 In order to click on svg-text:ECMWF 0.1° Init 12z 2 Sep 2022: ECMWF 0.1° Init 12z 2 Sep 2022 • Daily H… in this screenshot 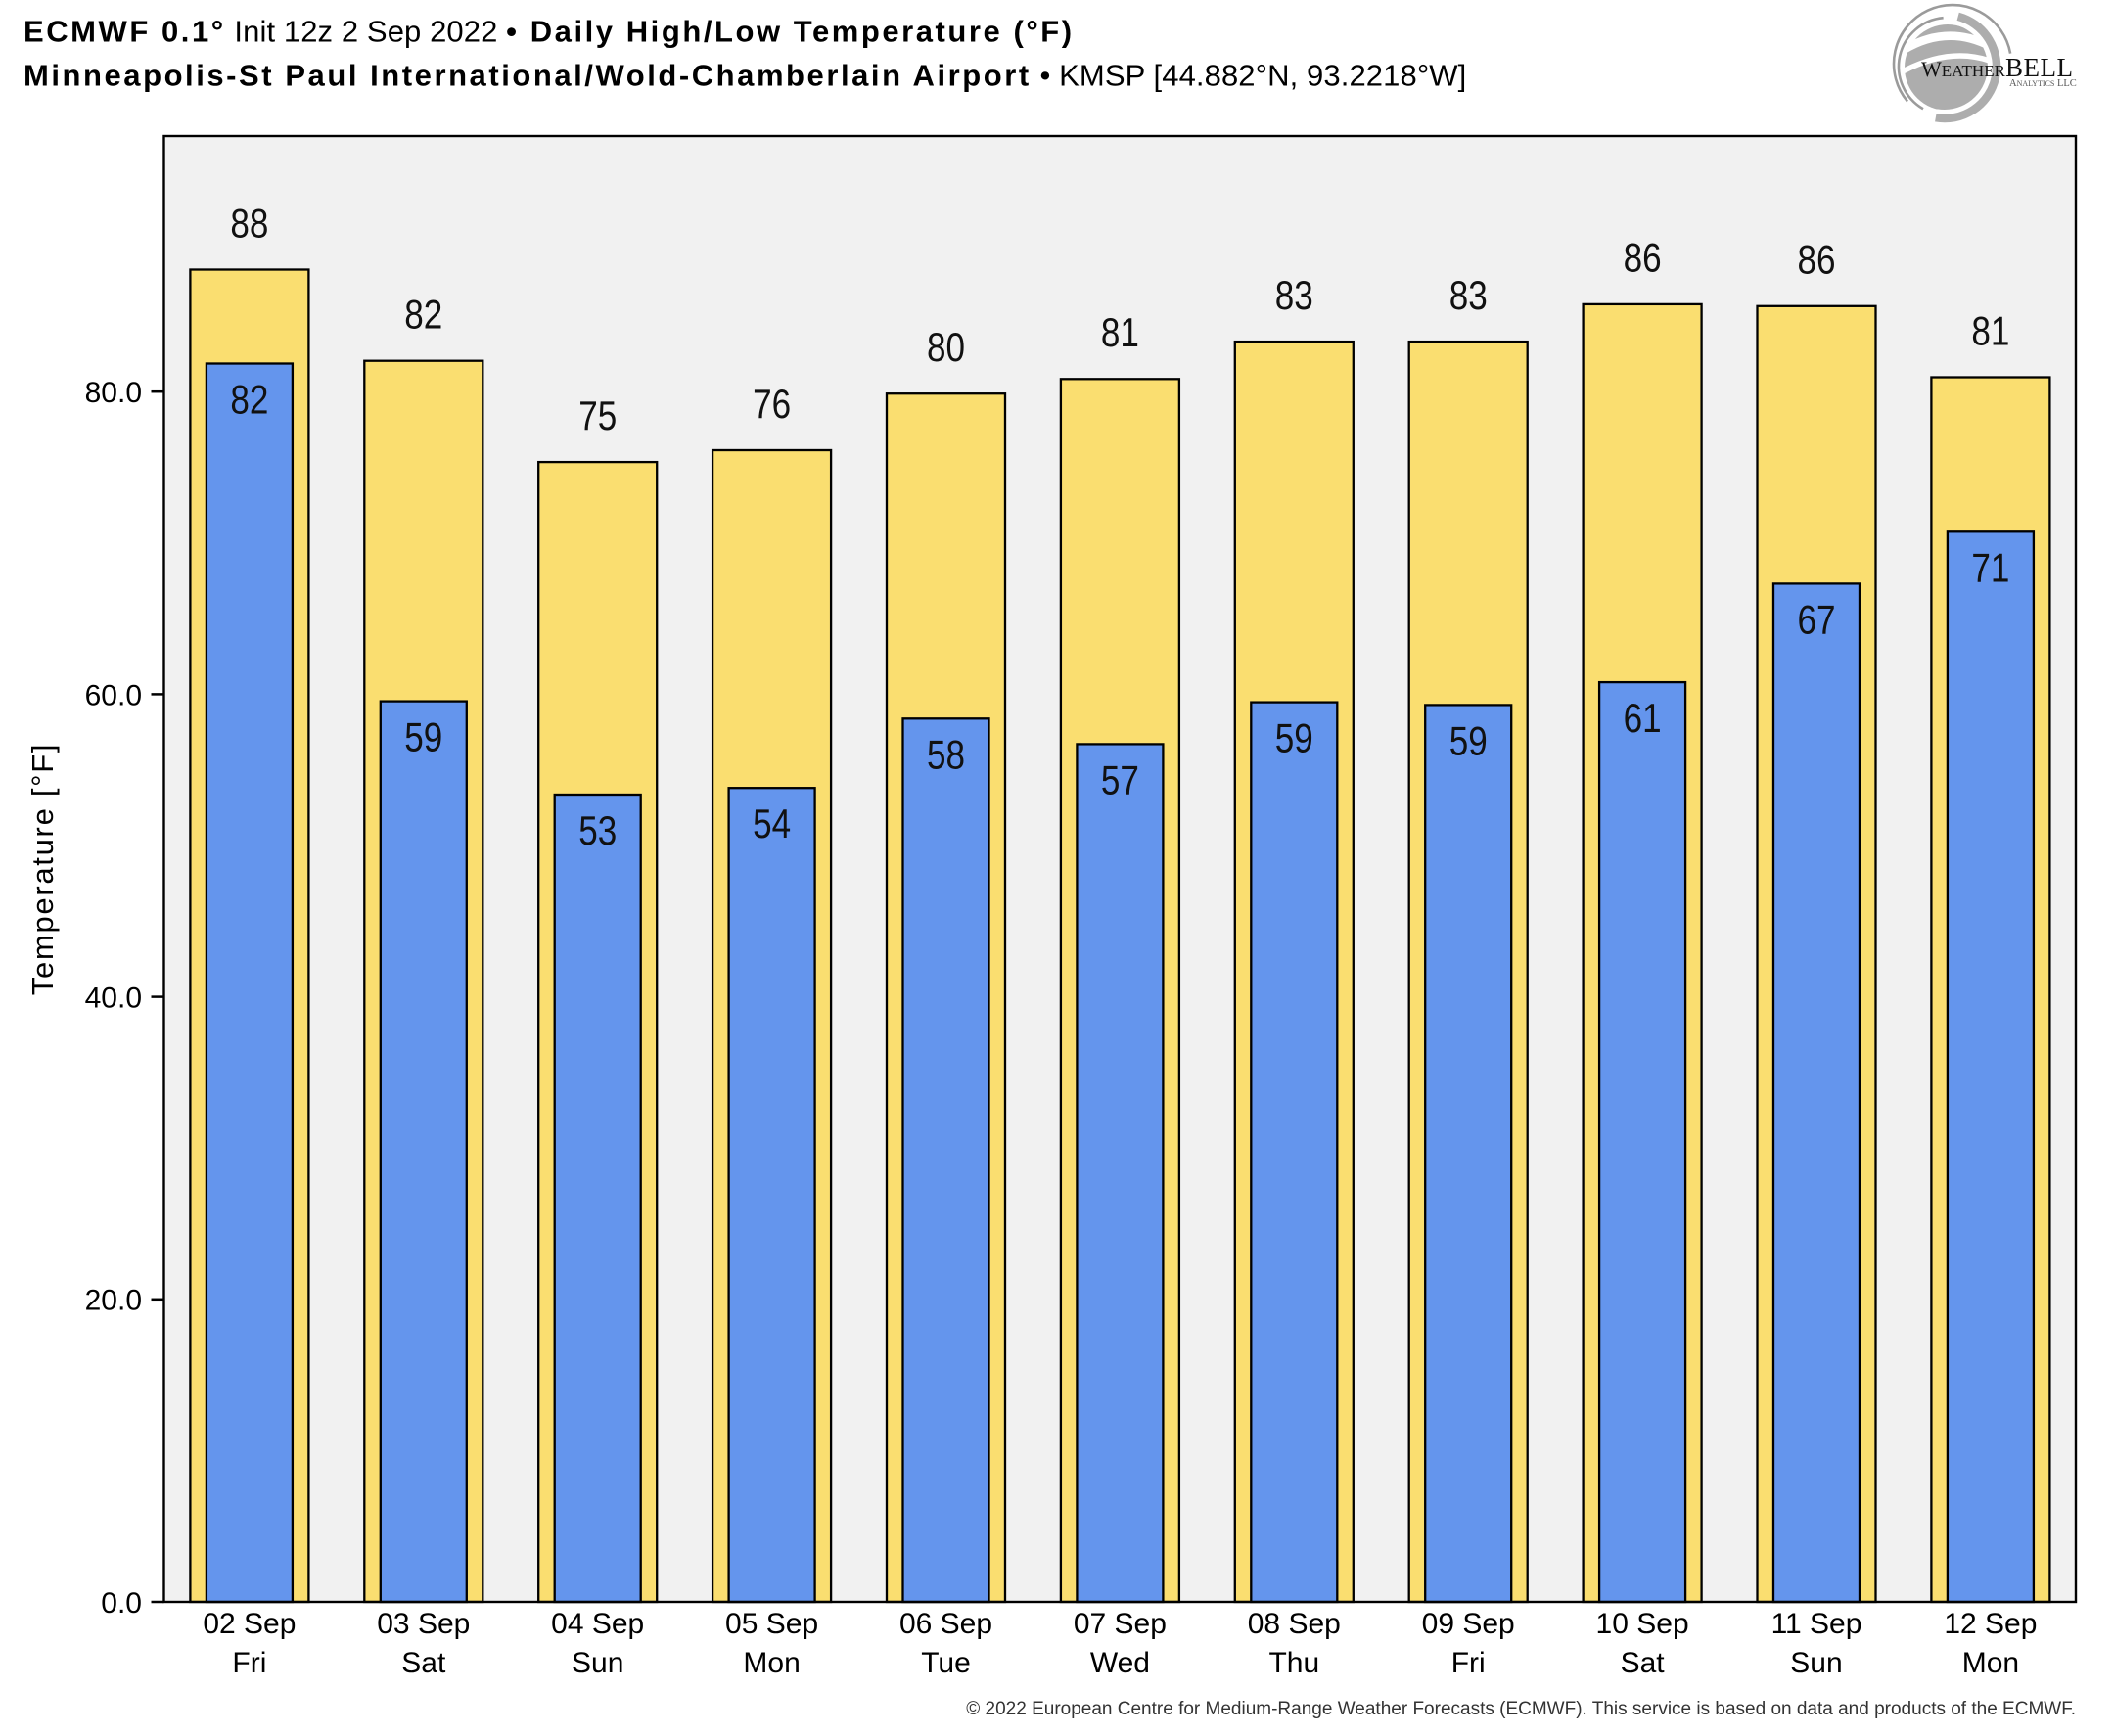, I will do `click(549, 31)`.